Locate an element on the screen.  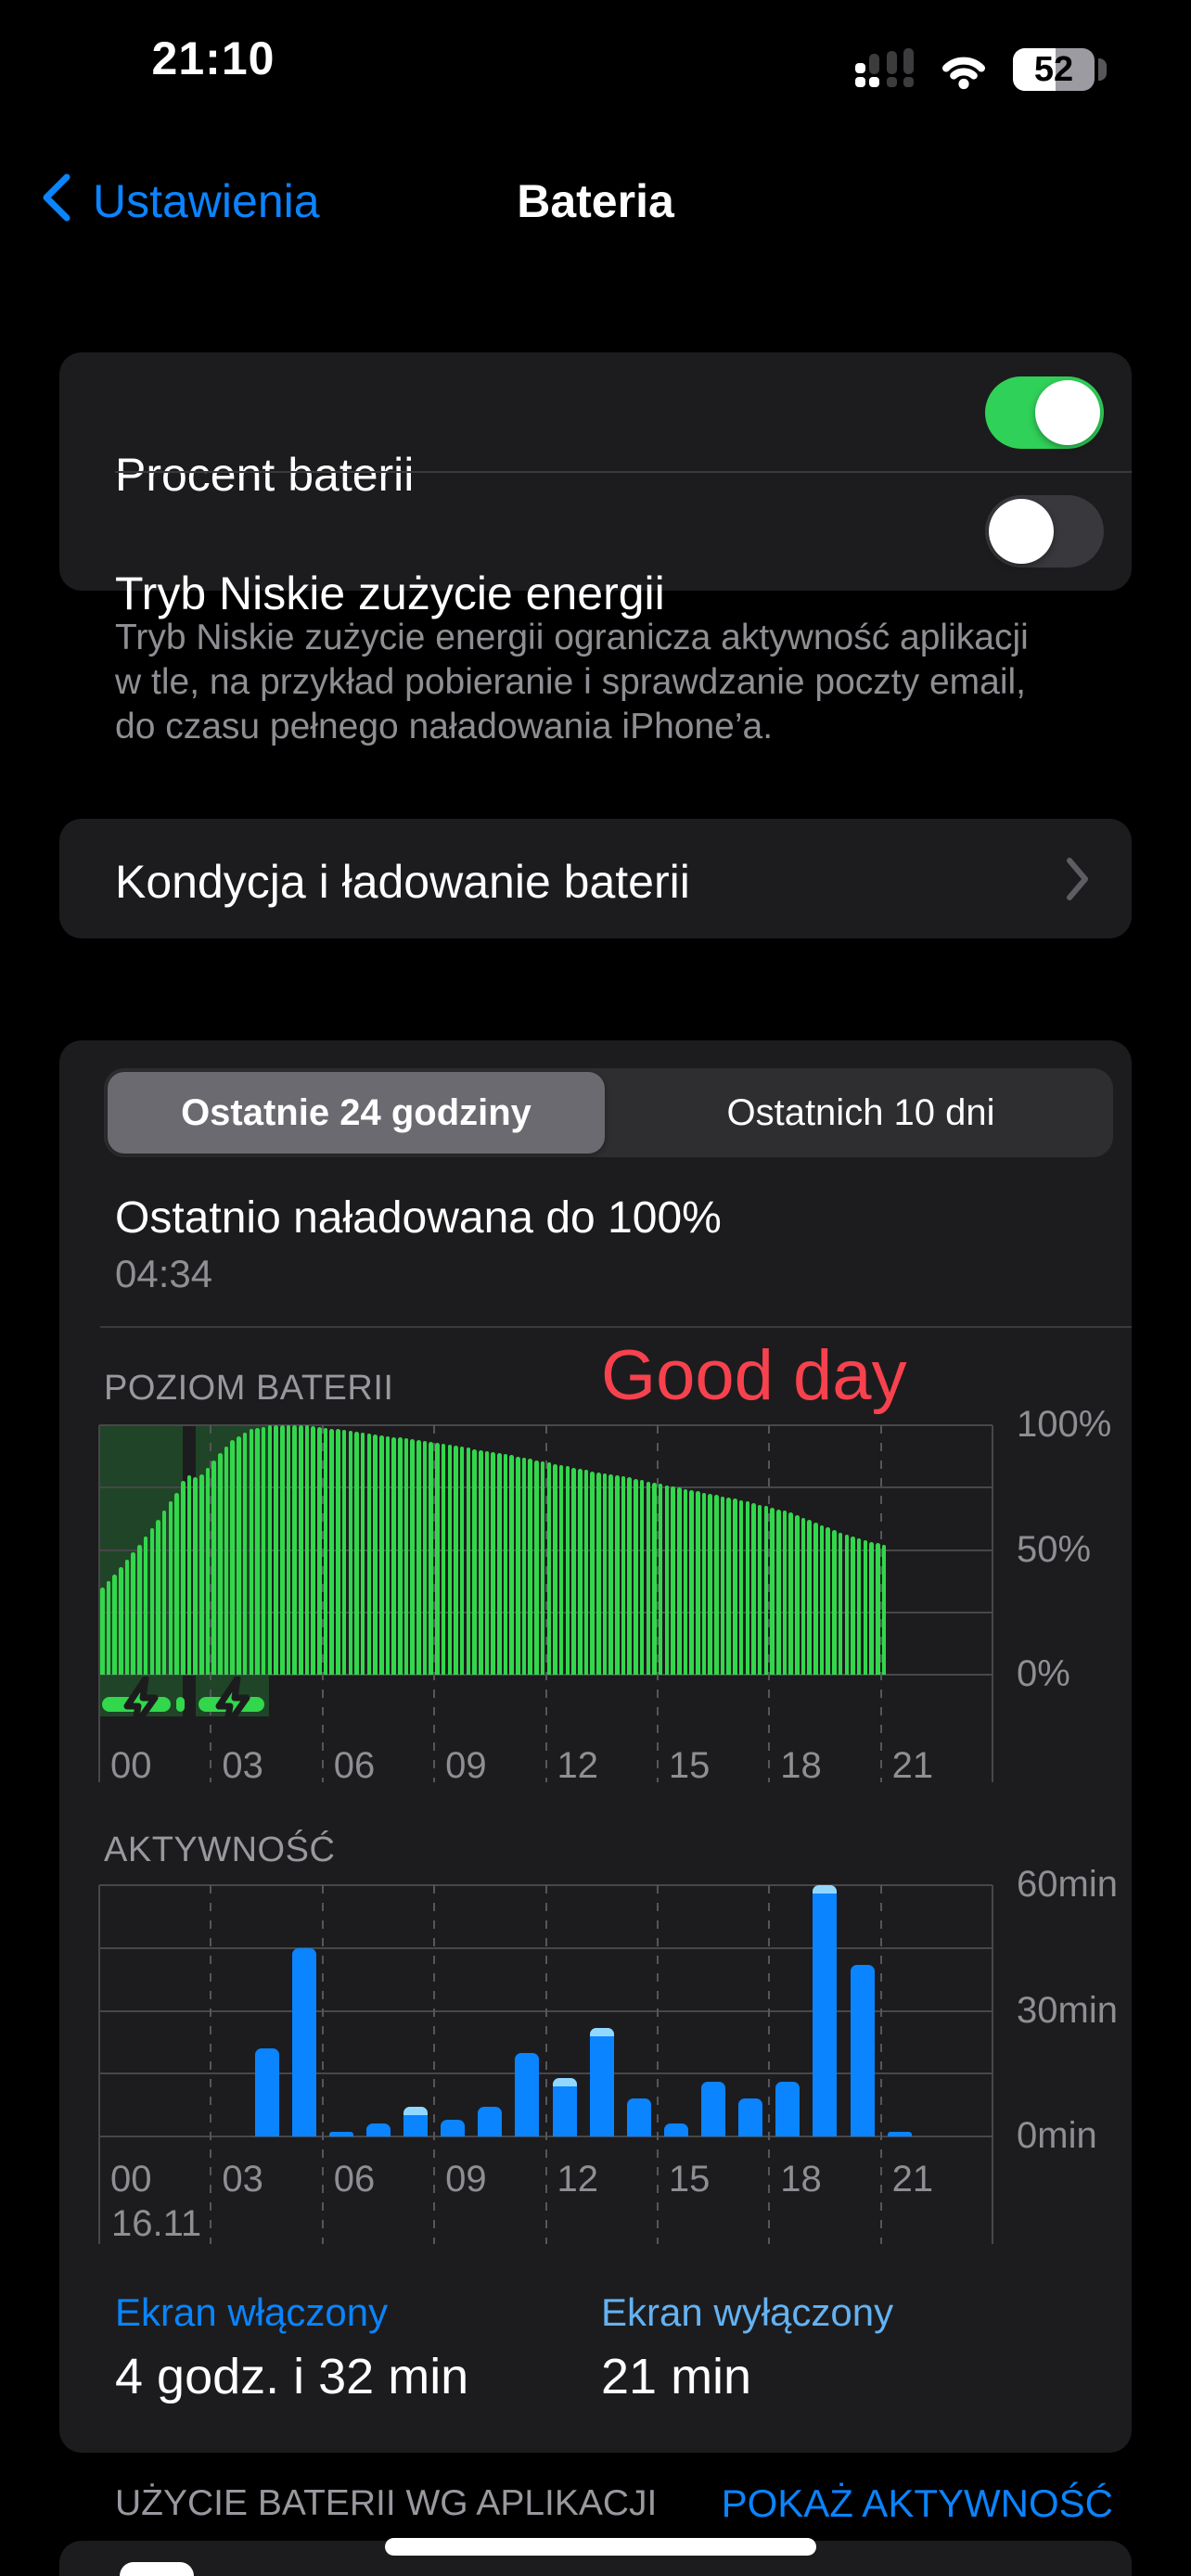
charging-strip-dot is located at coordinates (181, 1705).